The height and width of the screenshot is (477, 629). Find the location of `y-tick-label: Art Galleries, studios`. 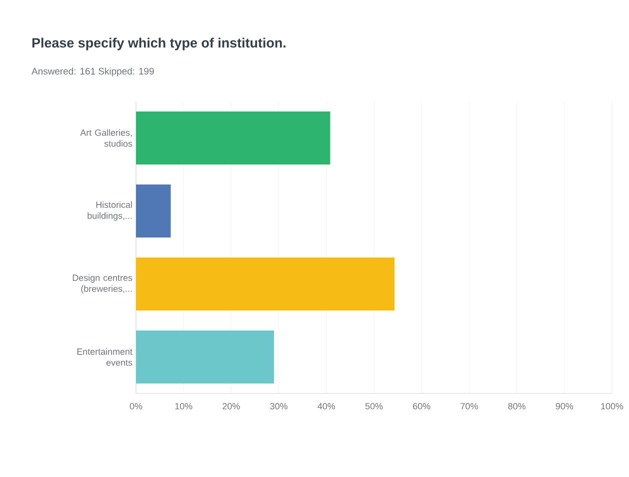

y-tick-label: Art Galleries, studios is located at coordinates (106, 138).